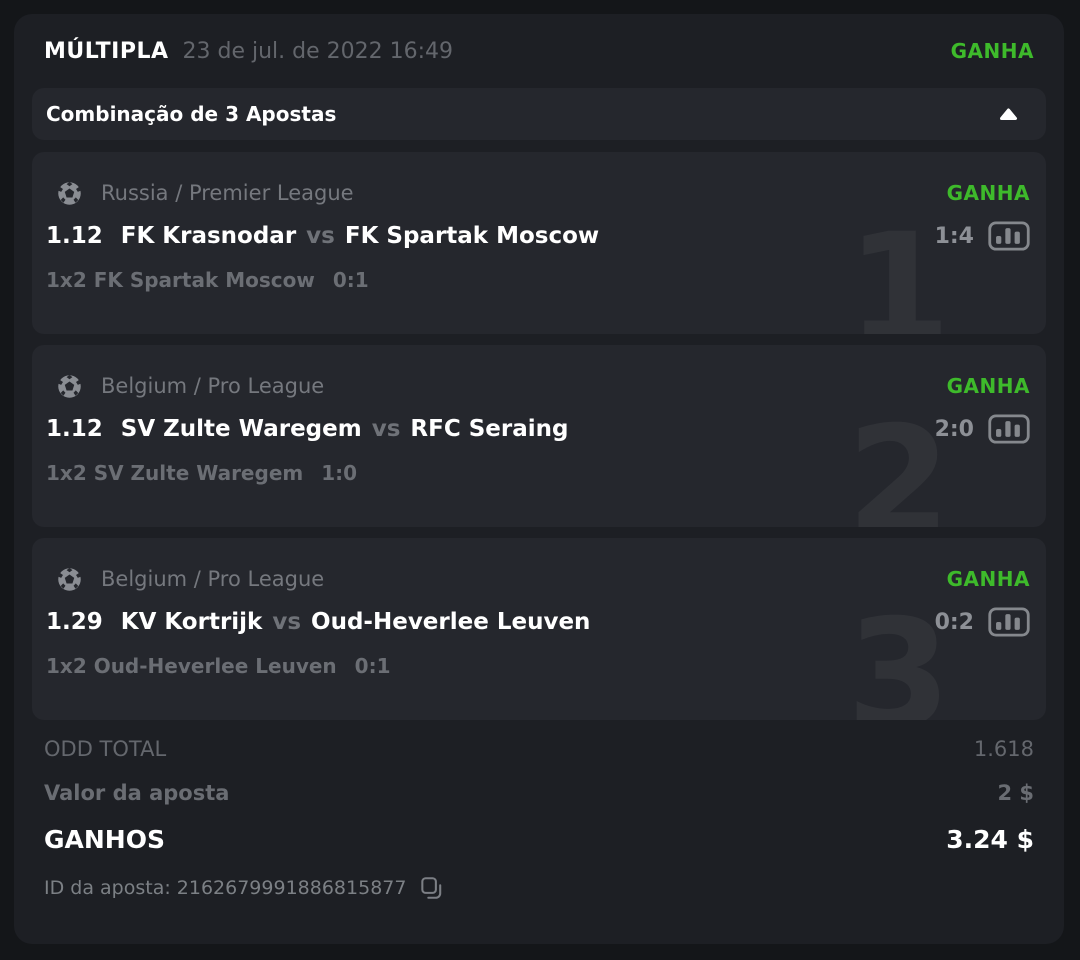 This screenshot has height=960, width=1080. Describe the element at coordinates (191, 622) in the screenshot. I see `home-team: KV Kortrijk` at that location.